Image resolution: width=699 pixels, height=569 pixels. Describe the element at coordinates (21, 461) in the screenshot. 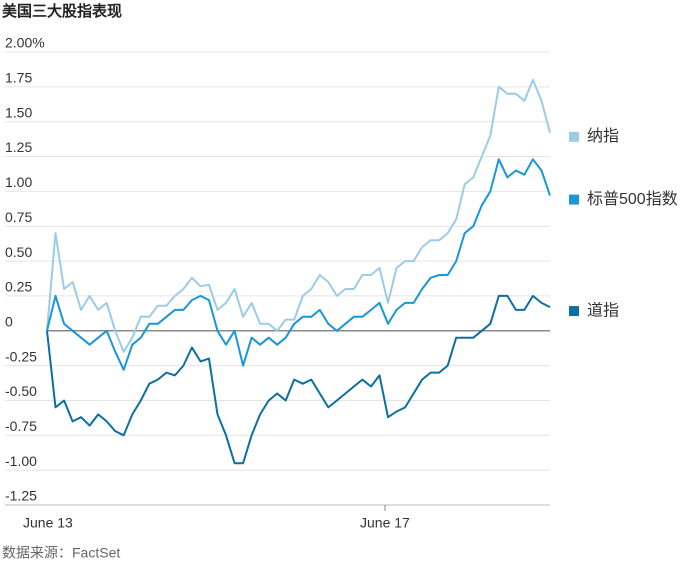

I see `y-tick-label: -1.00` at that location.